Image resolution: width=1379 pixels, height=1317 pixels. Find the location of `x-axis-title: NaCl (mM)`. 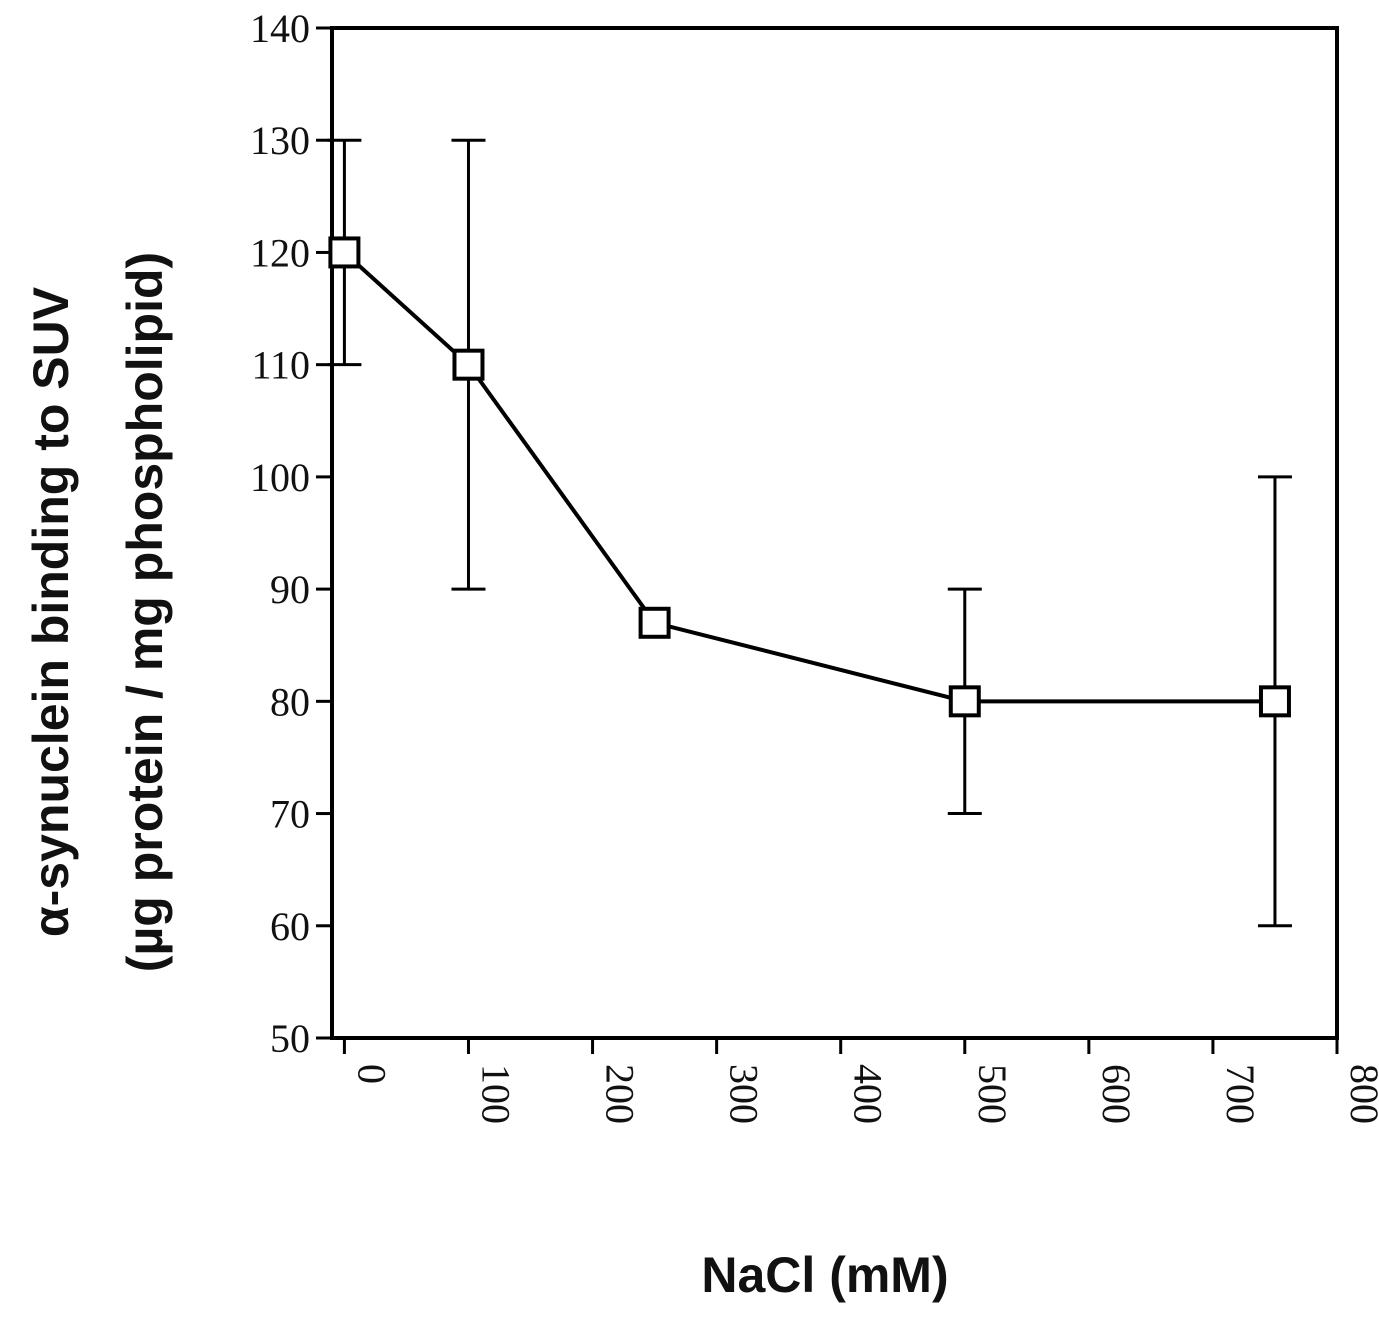

x-axis-title: NaCl (mM) is located at coordinates (824, 1275).